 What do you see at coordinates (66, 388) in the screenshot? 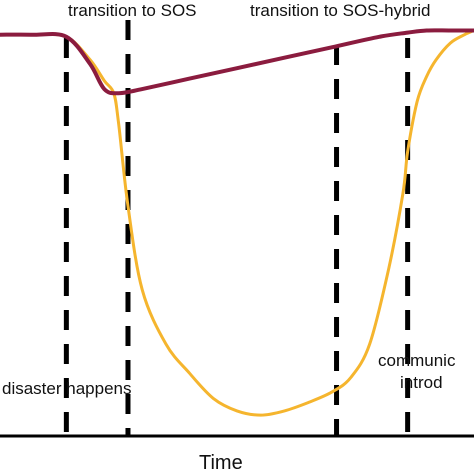
I see `annotation-disaster-happens: disaster happens` at bounding box center [66, 388].